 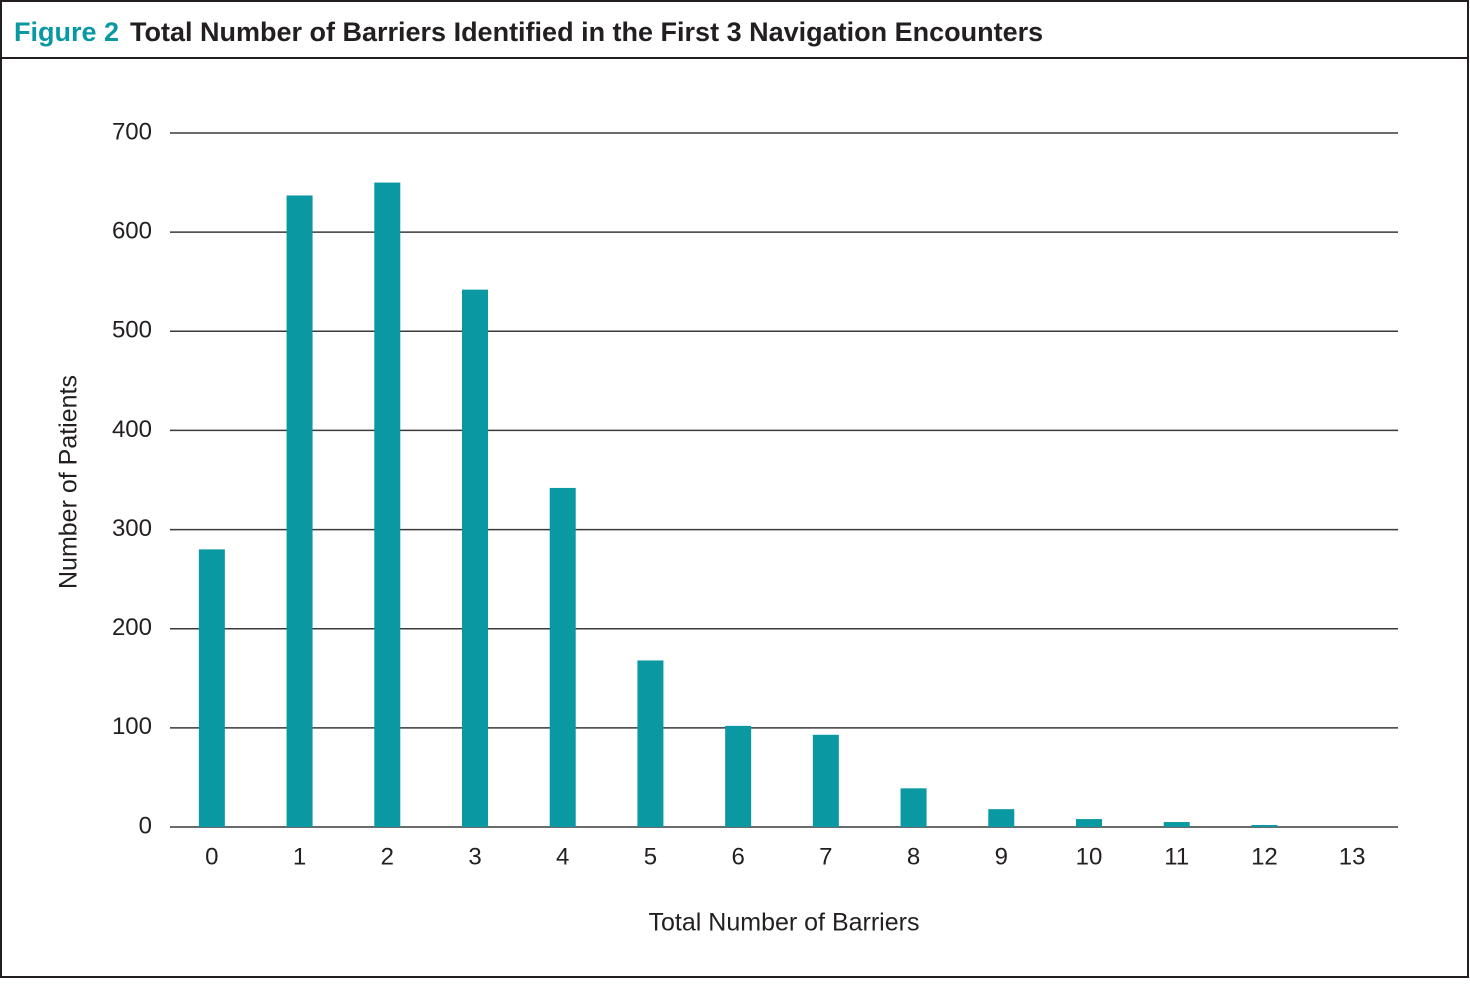 I want to click on y-tick-label: 700, so click(x=132, y=131).